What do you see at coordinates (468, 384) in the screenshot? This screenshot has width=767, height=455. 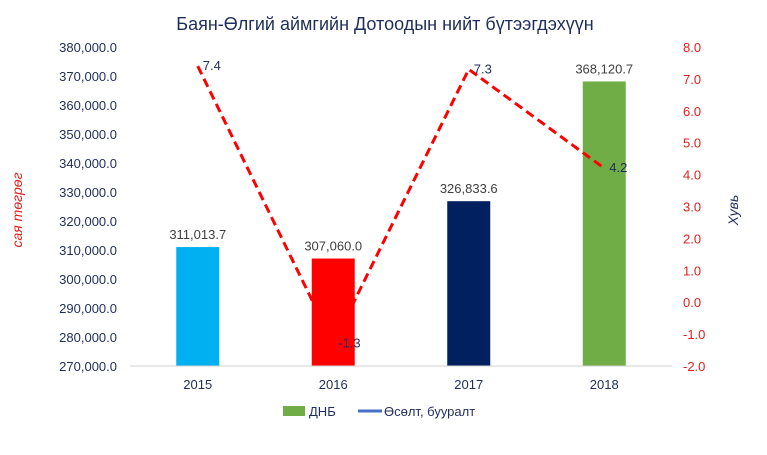 I see `x-tick-label: 2017` at bounding box center [468, 384].